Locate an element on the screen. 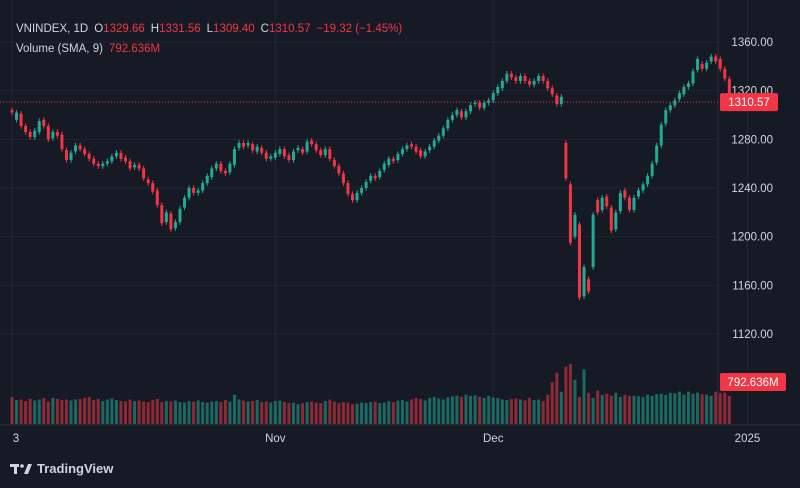  tradingview-logo: TradingView is located at coordinates (61, 468).